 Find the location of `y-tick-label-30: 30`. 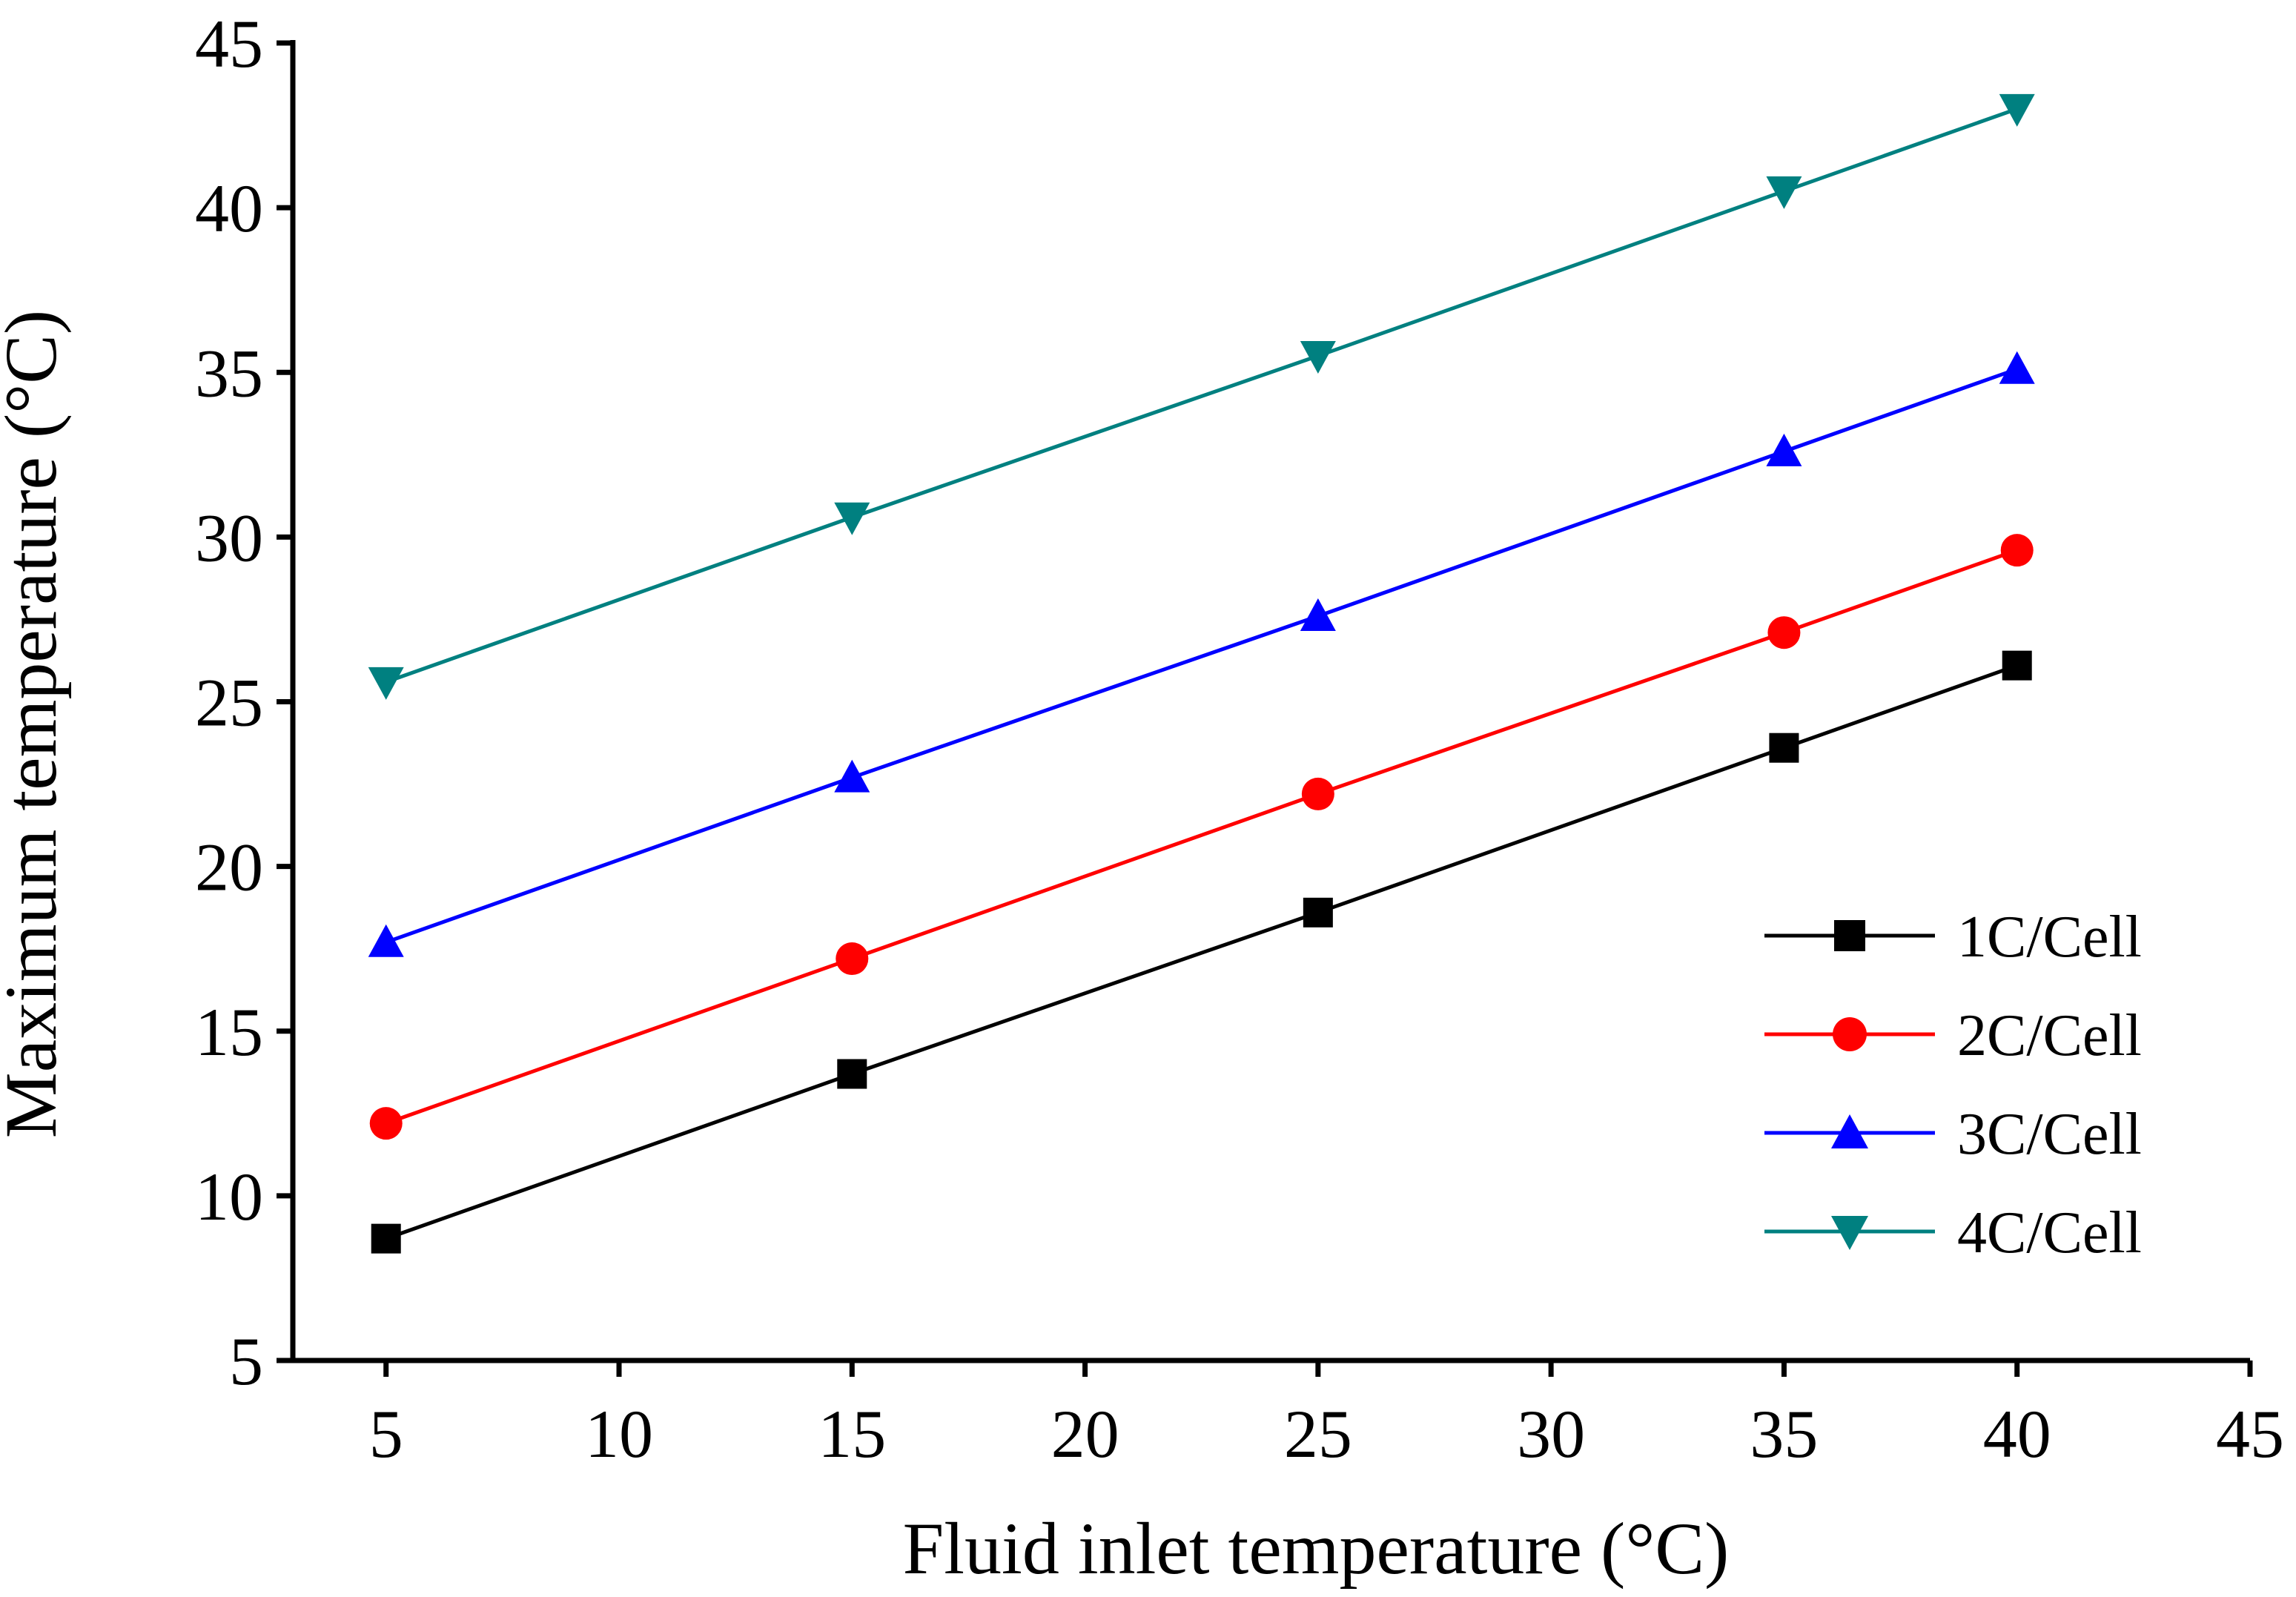

y-tick-label-30: 30 is located at coordinates (229, 537).